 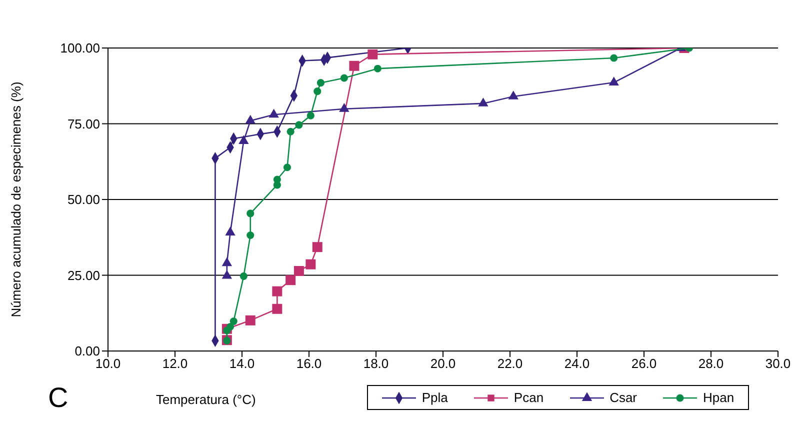 I want to click on y-tick-label: 25.00, so click(x=83, y=275).